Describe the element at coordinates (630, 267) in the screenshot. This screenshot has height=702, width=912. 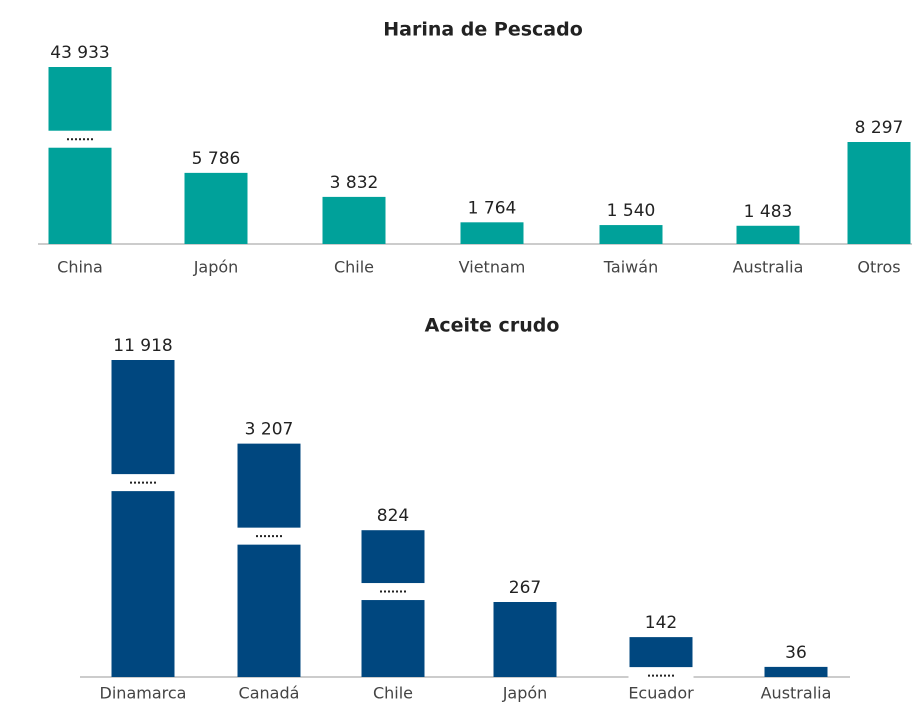
I see `x-tick-label: Taiwán` at that location.